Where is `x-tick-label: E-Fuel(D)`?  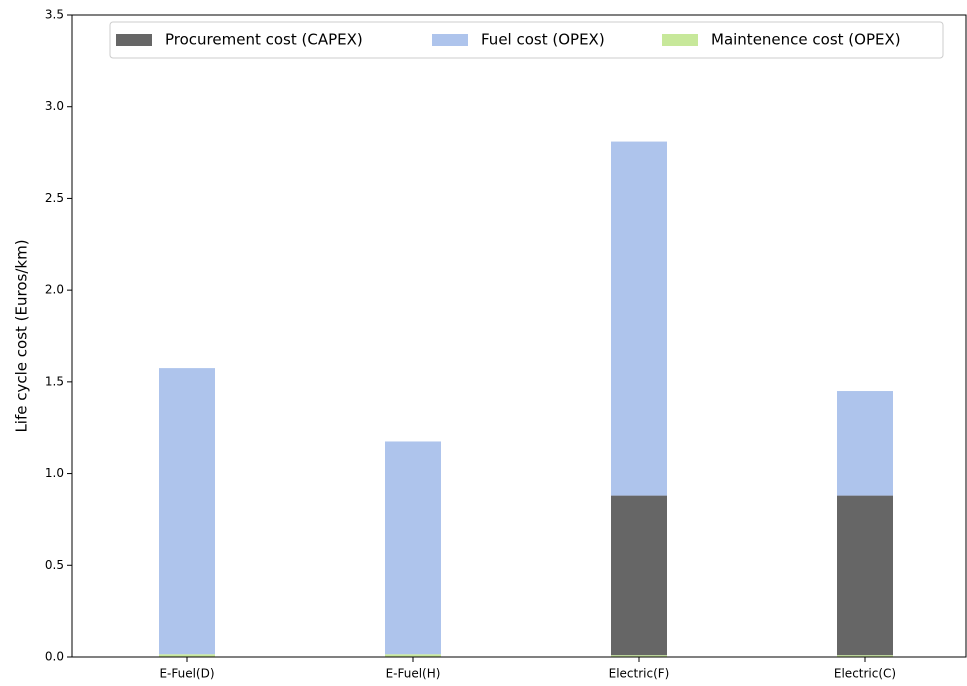
x-tick-label: E-Fuel(D) is located at coordinates (186, 674).